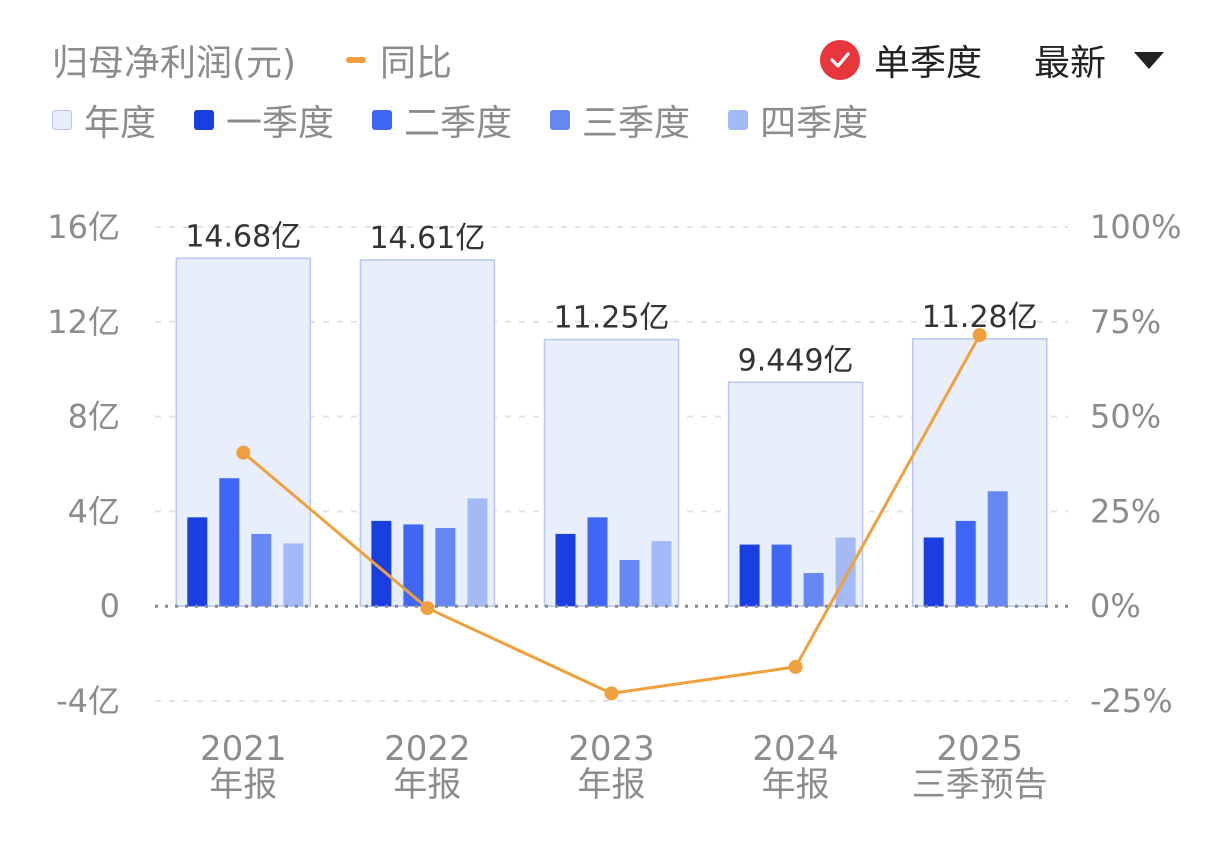 This screenshot has height=852, width=1224. Describe the element at coordinates (356, 60) in the screenshot. I see `yoy-line-swatch` at that location.